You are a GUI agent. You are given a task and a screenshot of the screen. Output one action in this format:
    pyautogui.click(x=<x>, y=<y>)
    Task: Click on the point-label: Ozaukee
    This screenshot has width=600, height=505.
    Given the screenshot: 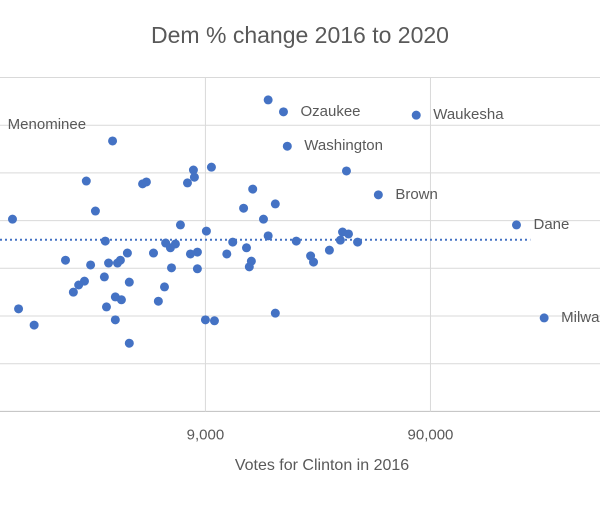 What is the action you would take?
    pyautogui.click(x=330, y=111)
    